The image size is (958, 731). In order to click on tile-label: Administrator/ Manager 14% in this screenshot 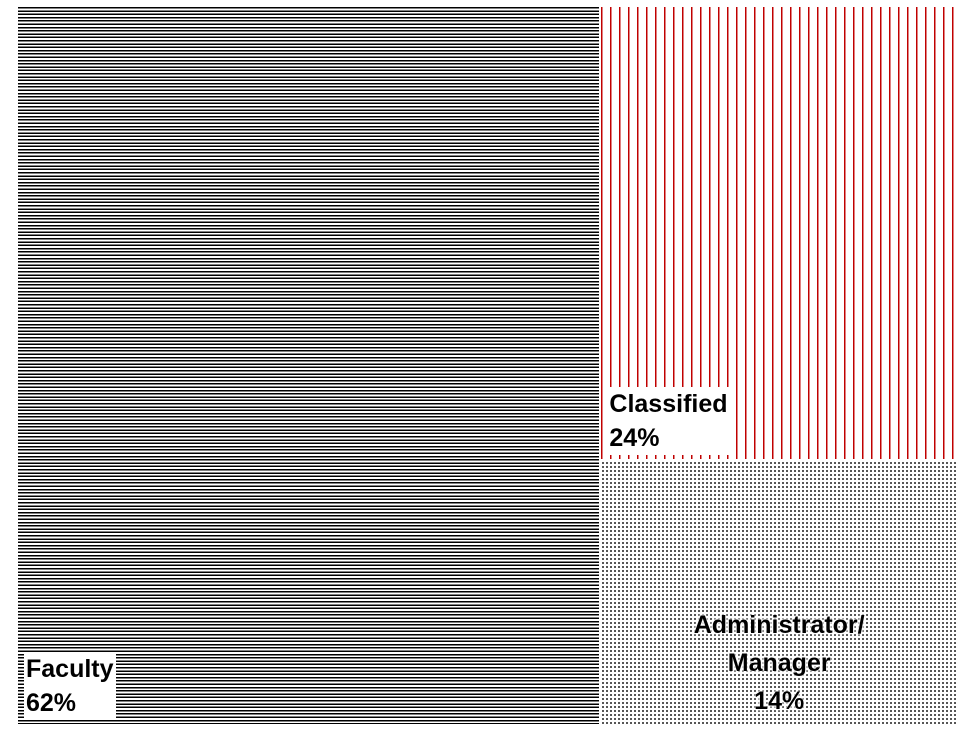, I will do `click(779, 663)`.